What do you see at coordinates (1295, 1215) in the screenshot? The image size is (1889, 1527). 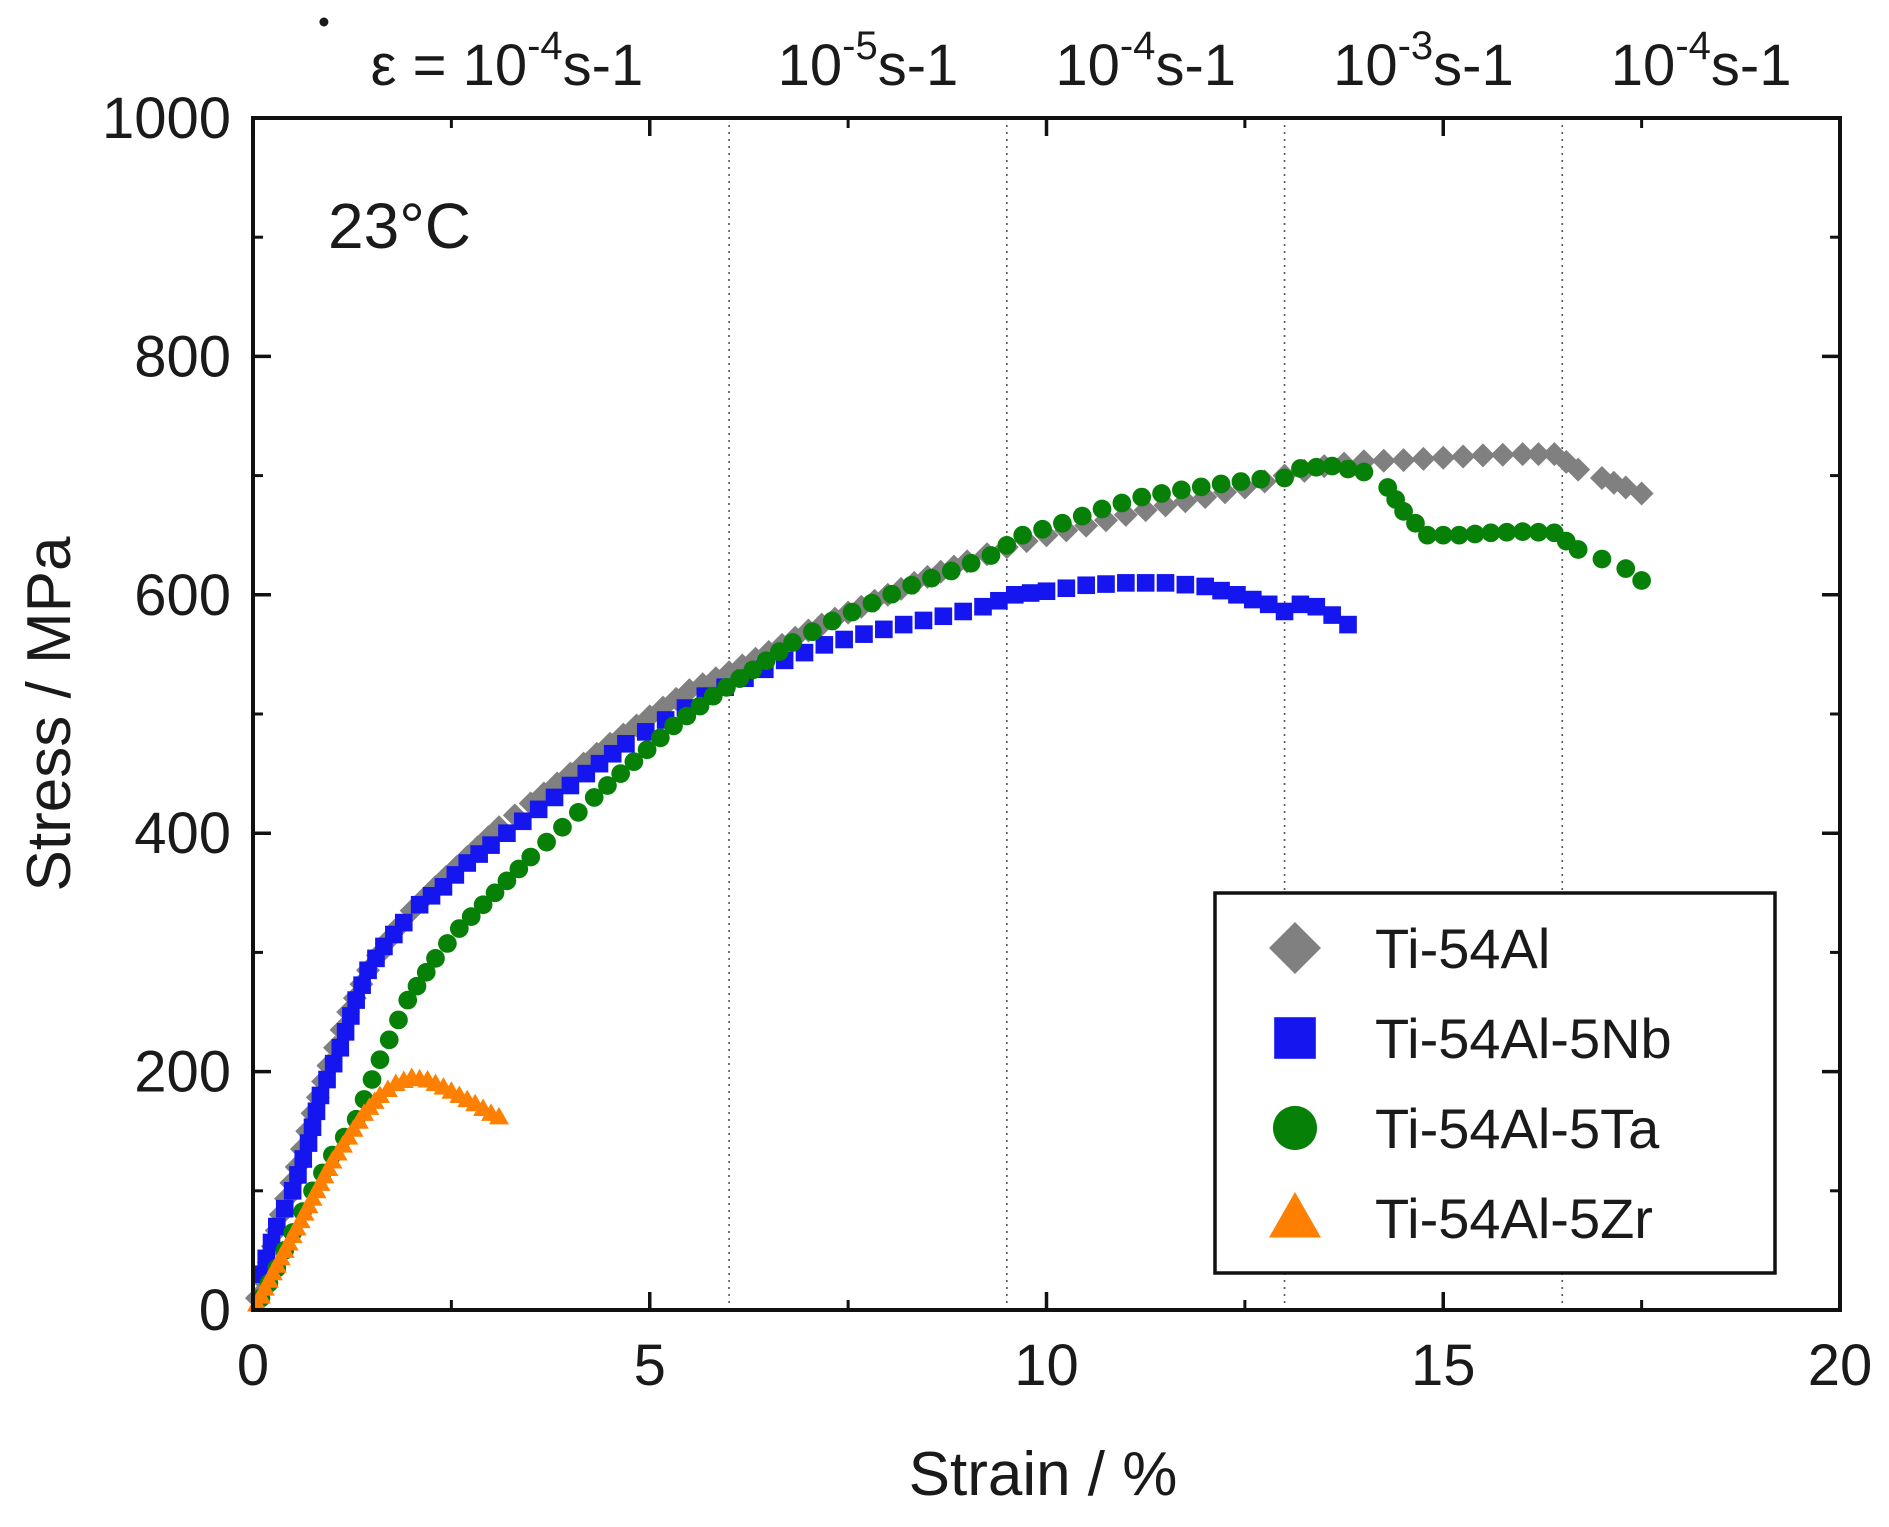 I see `legend-marker-triangle` at bounding box center [1295, 1215].